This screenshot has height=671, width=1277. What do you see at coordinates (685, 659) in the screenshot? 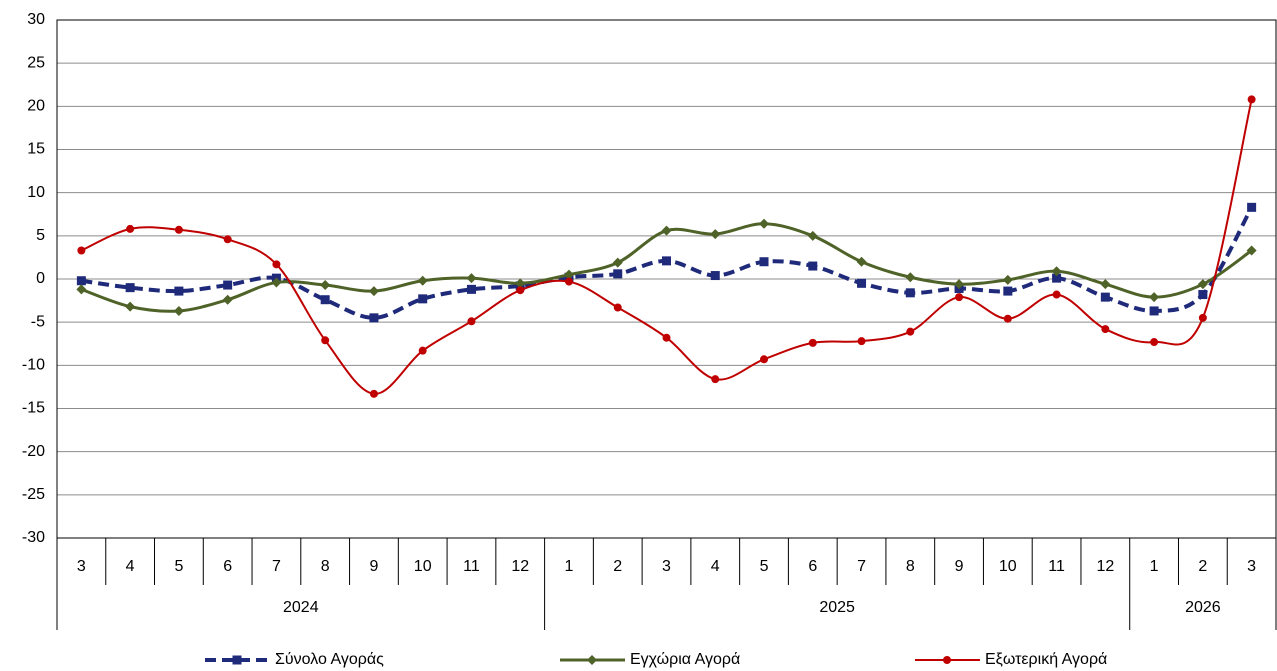
I see `legend-label: Εγχώρια Αγορά` at bounding box center [685, 659].